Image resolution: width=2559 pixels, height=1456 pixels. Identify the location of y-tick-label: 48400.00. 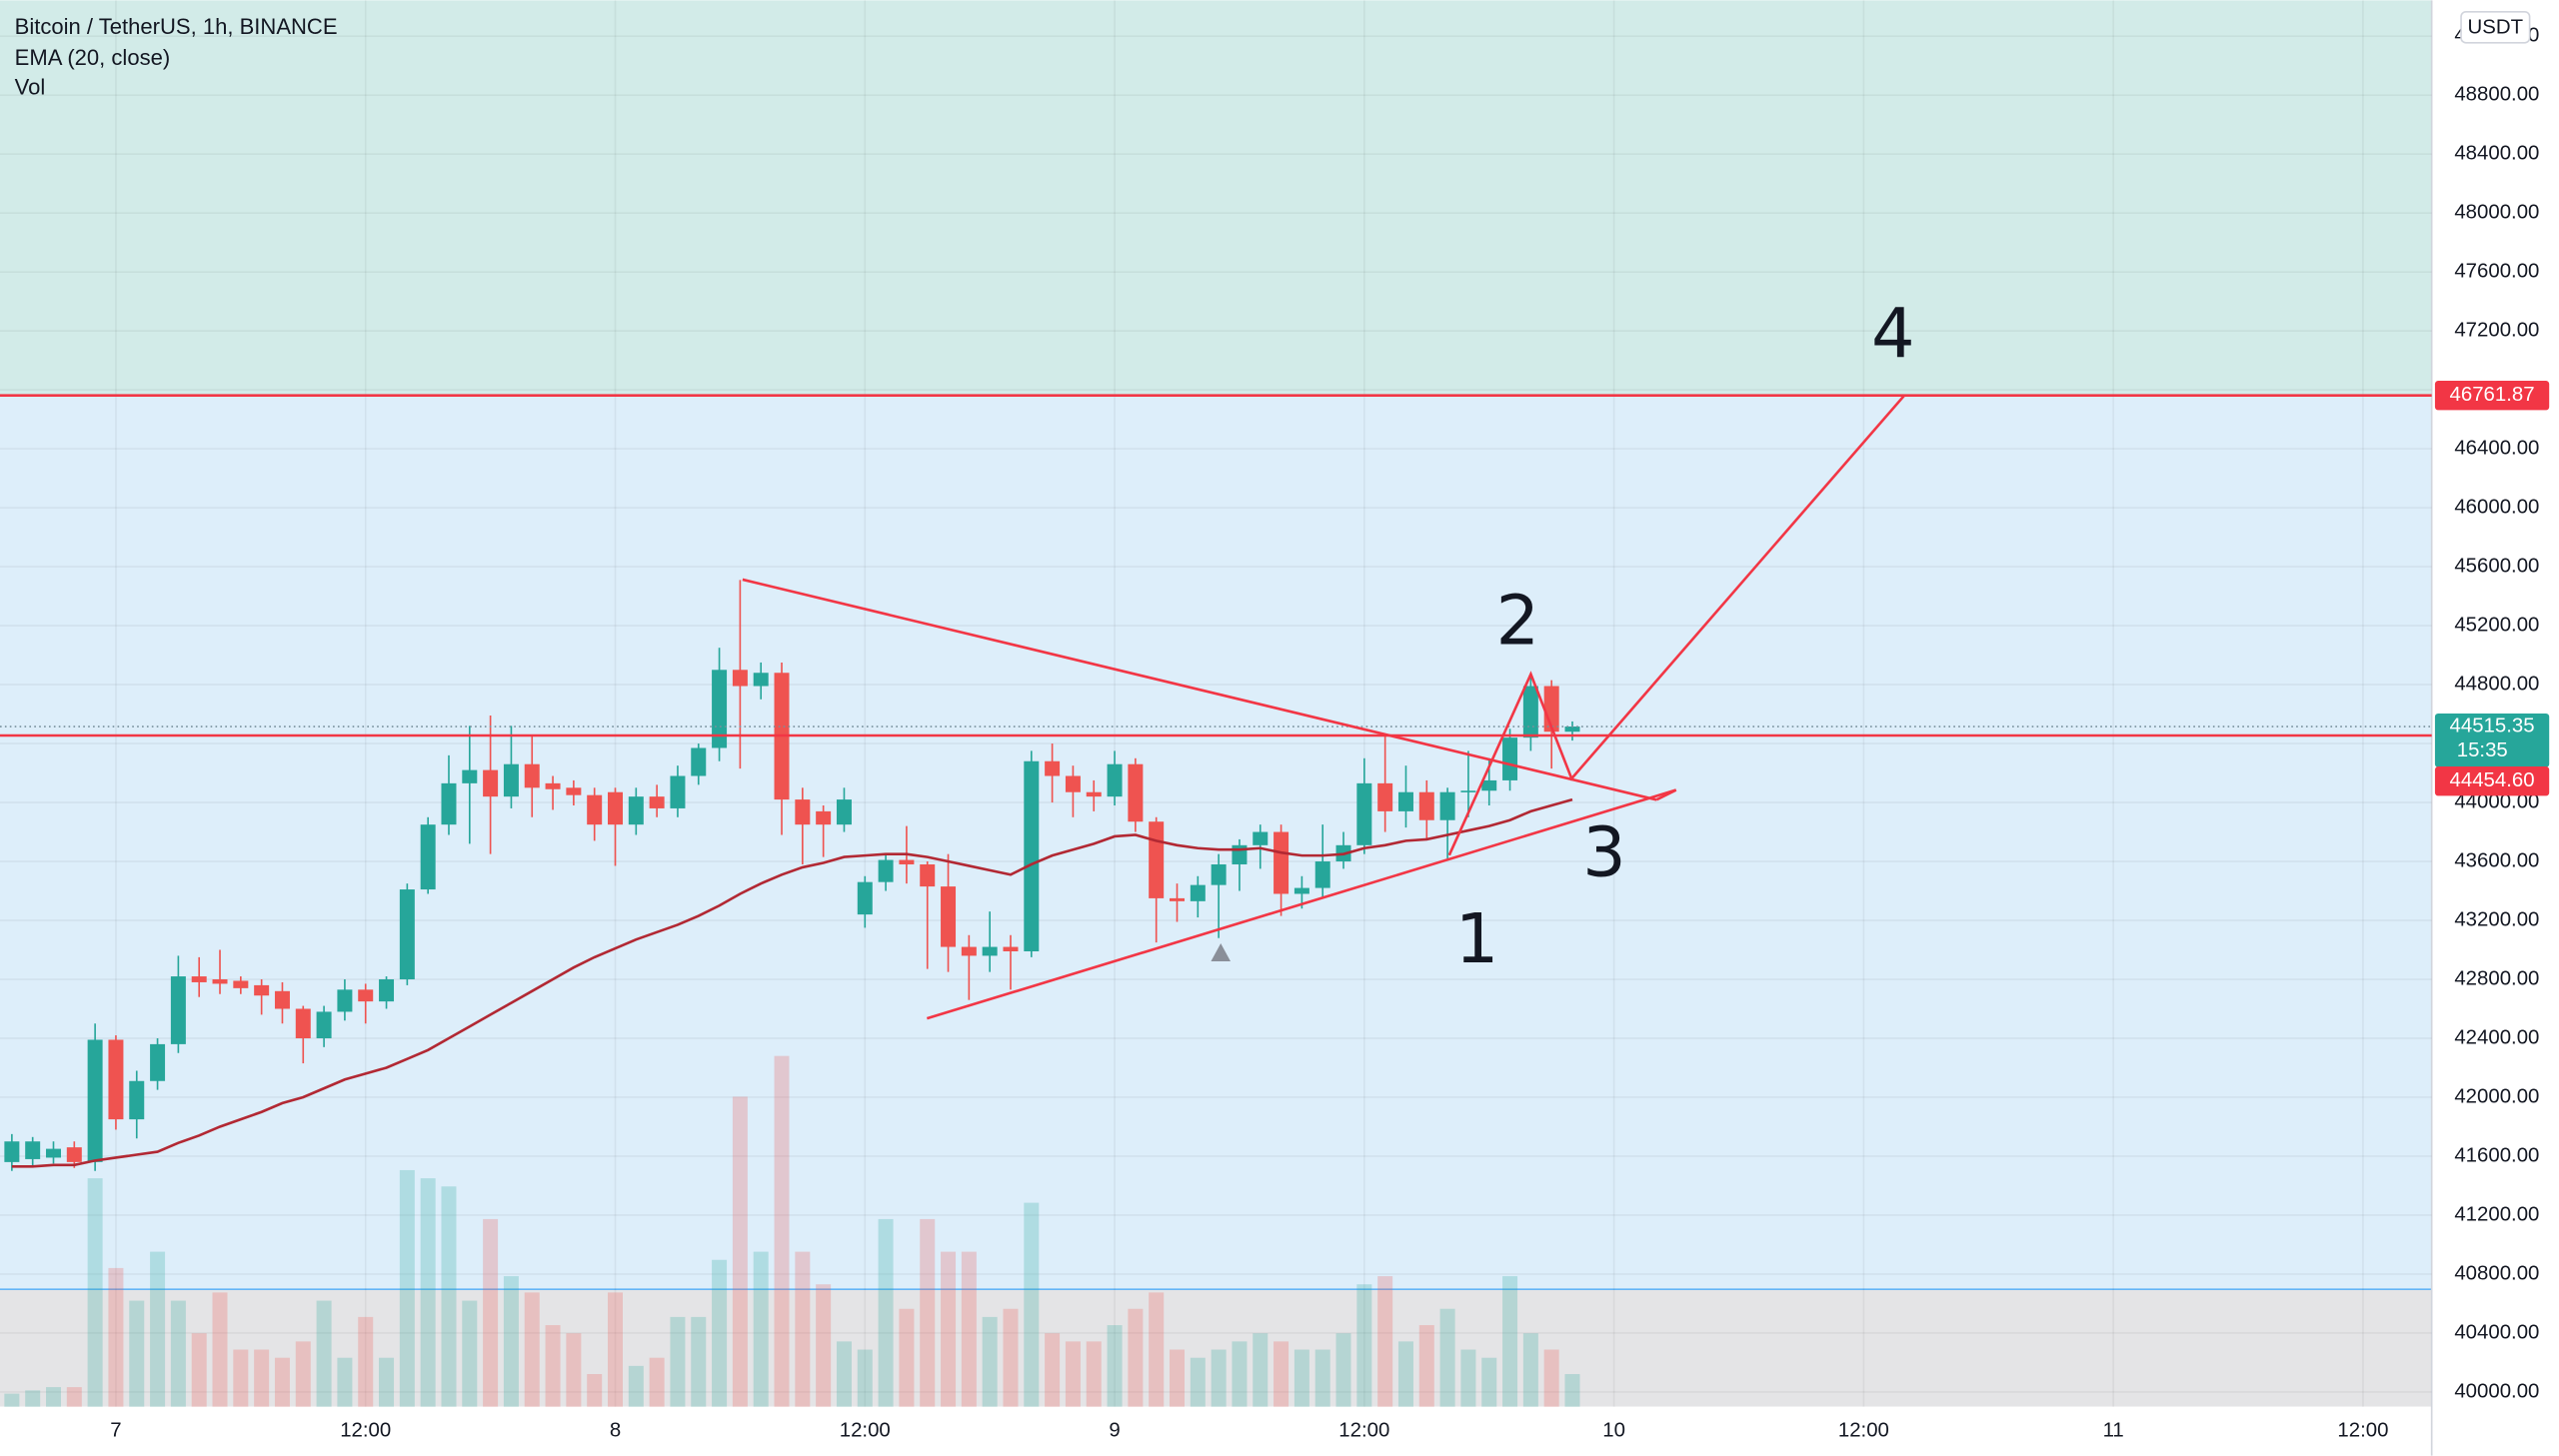
(2496, 154).